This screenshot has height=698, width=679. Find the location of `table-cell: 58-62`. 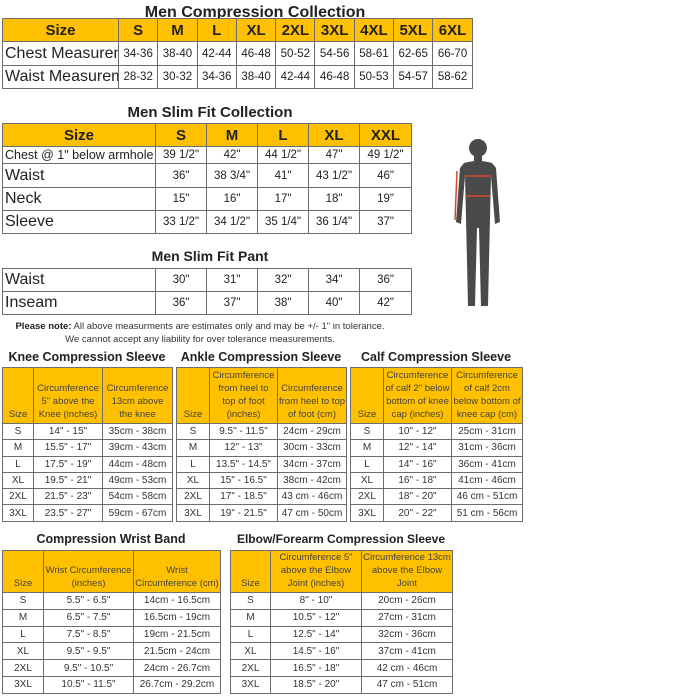

table-cell: 58-62 is located at coordinates (452, 77).